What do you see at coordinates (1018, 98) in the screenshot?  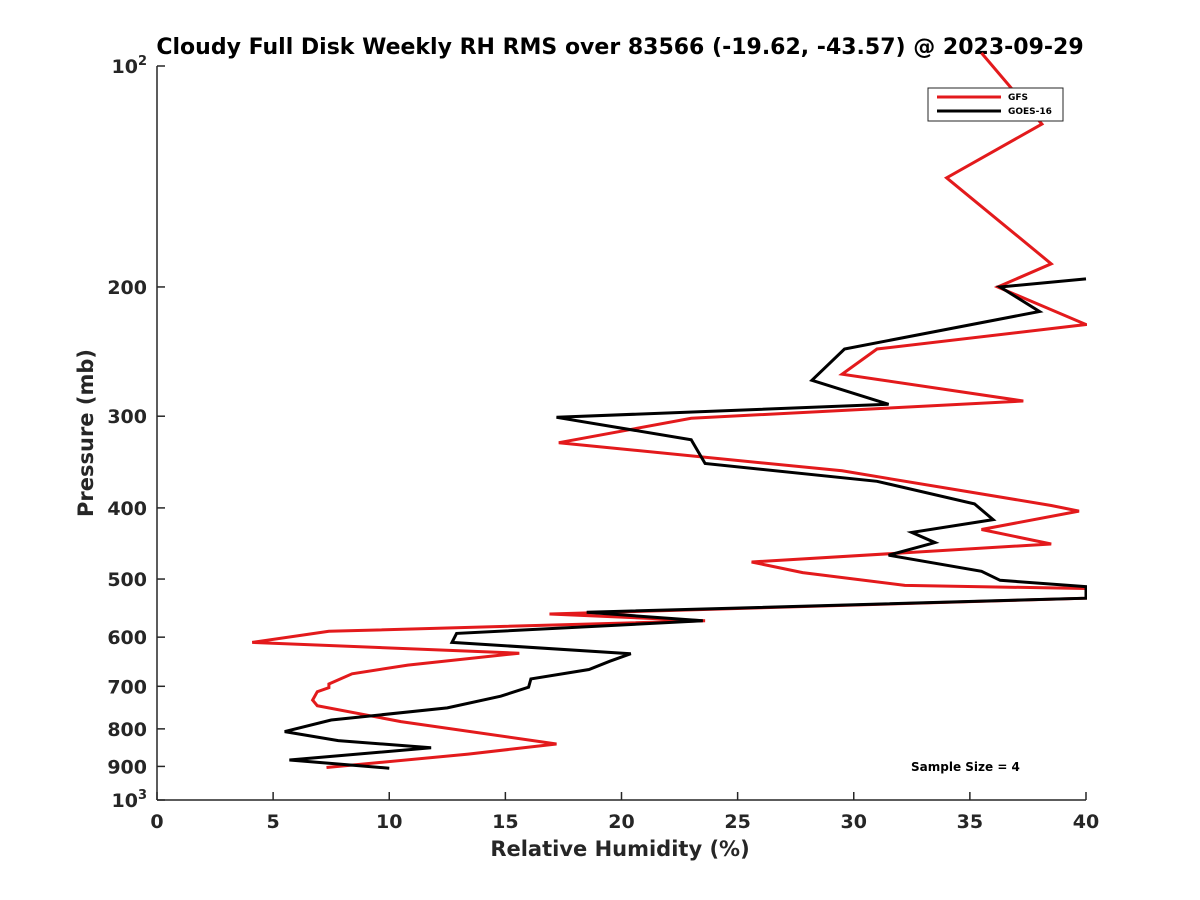 I see `legend-label-gfs: GFS` at bounding box center [1018, 98].